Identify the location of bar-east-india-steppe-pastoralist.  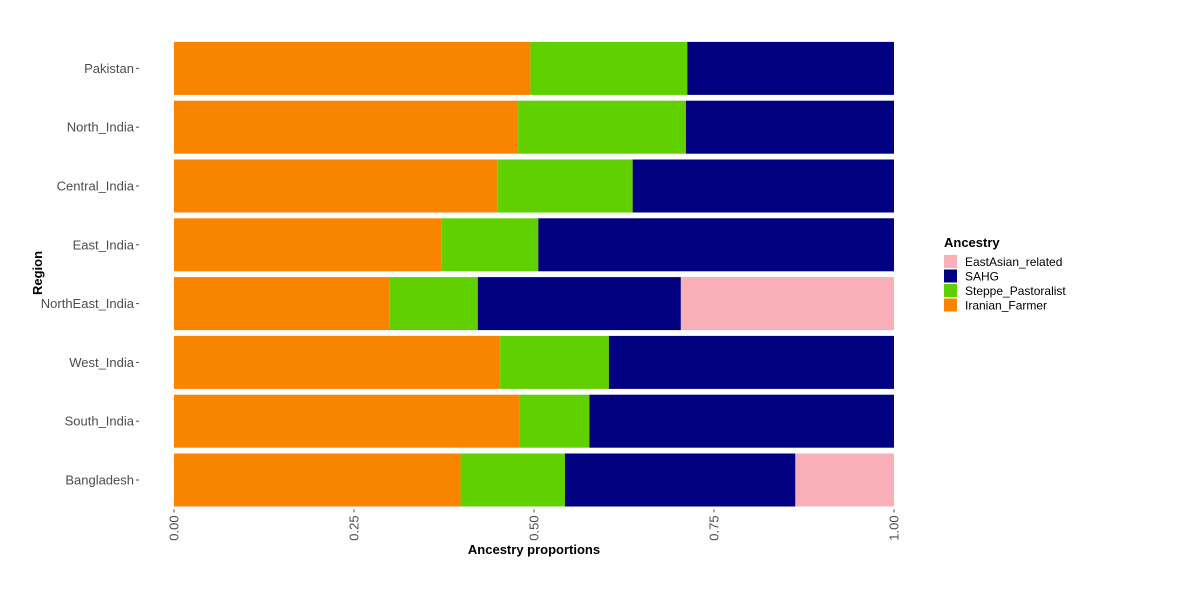
(490, 245).